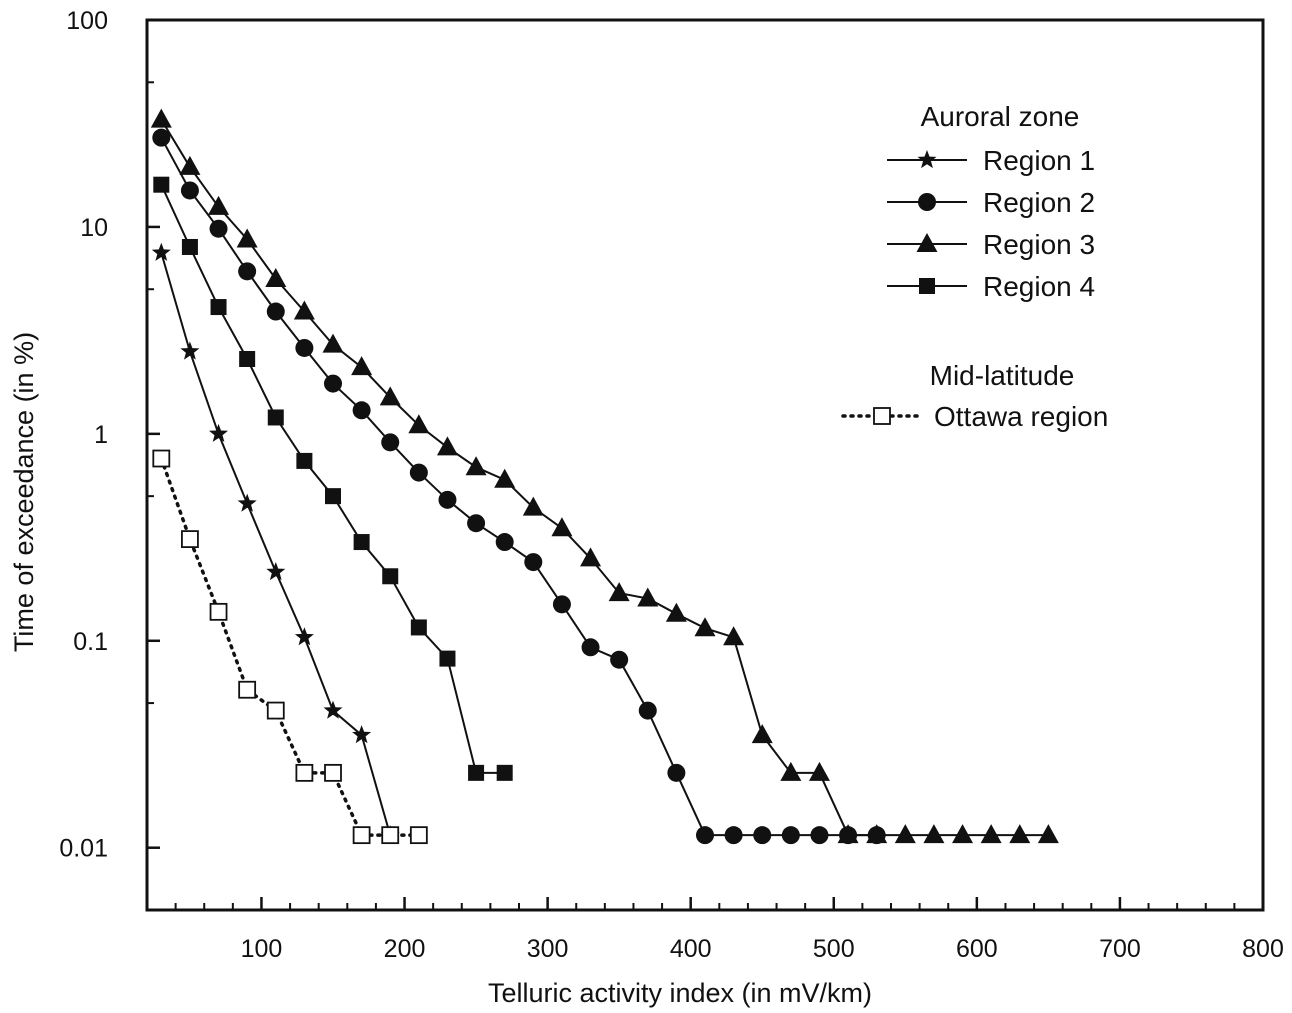 The image size is (1292, 1013). I want to click on legend-heading: Mid-latitude, so click(1002, 375).